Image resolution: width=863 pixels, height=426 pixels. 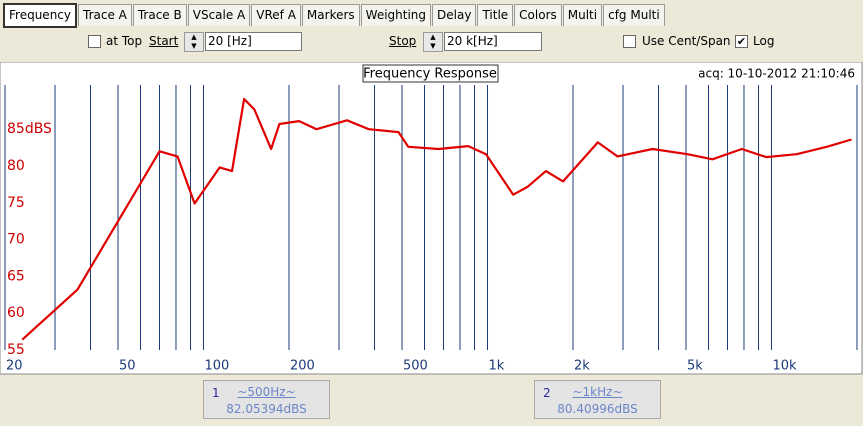 I want to click on y-tick-label: 80, so click(x=16, y=166).